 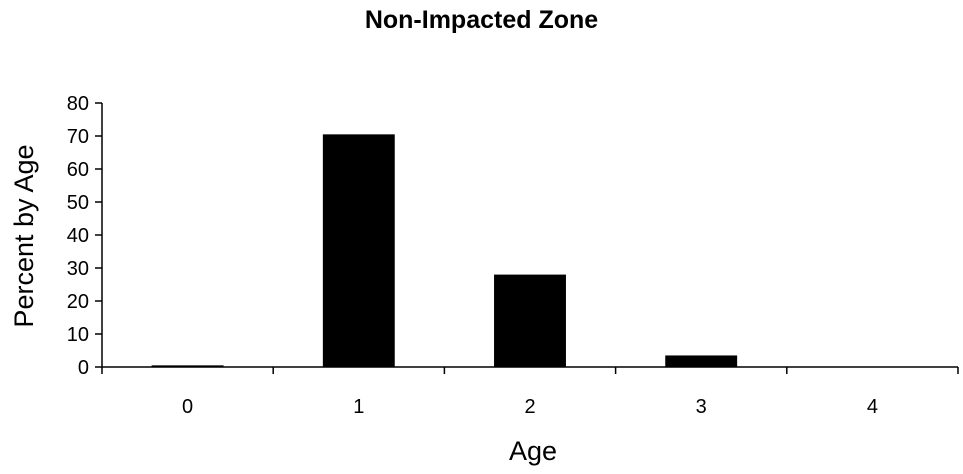 What do you see at coordinates (533, 451) in the screenshot?
I see `x-axis-label: Age` at bounding box center [533, 451].